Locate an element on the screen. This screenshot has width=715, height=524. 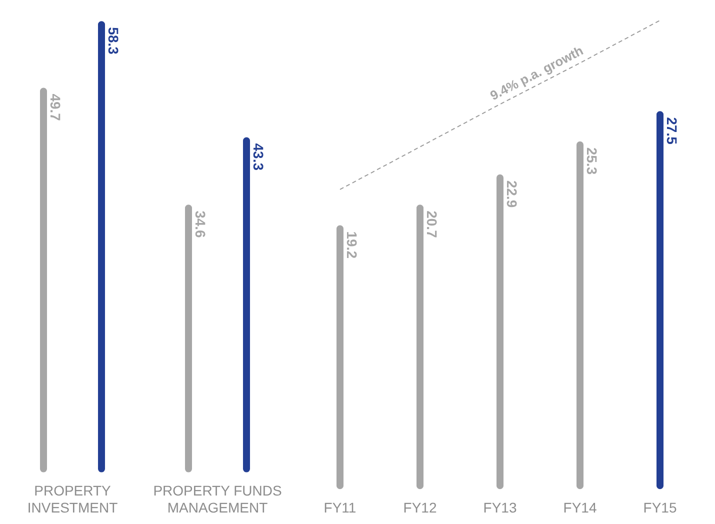
x-tick-label: PROPERTY FUNDS MANAGEMENT is located at coordinates (217, 499).